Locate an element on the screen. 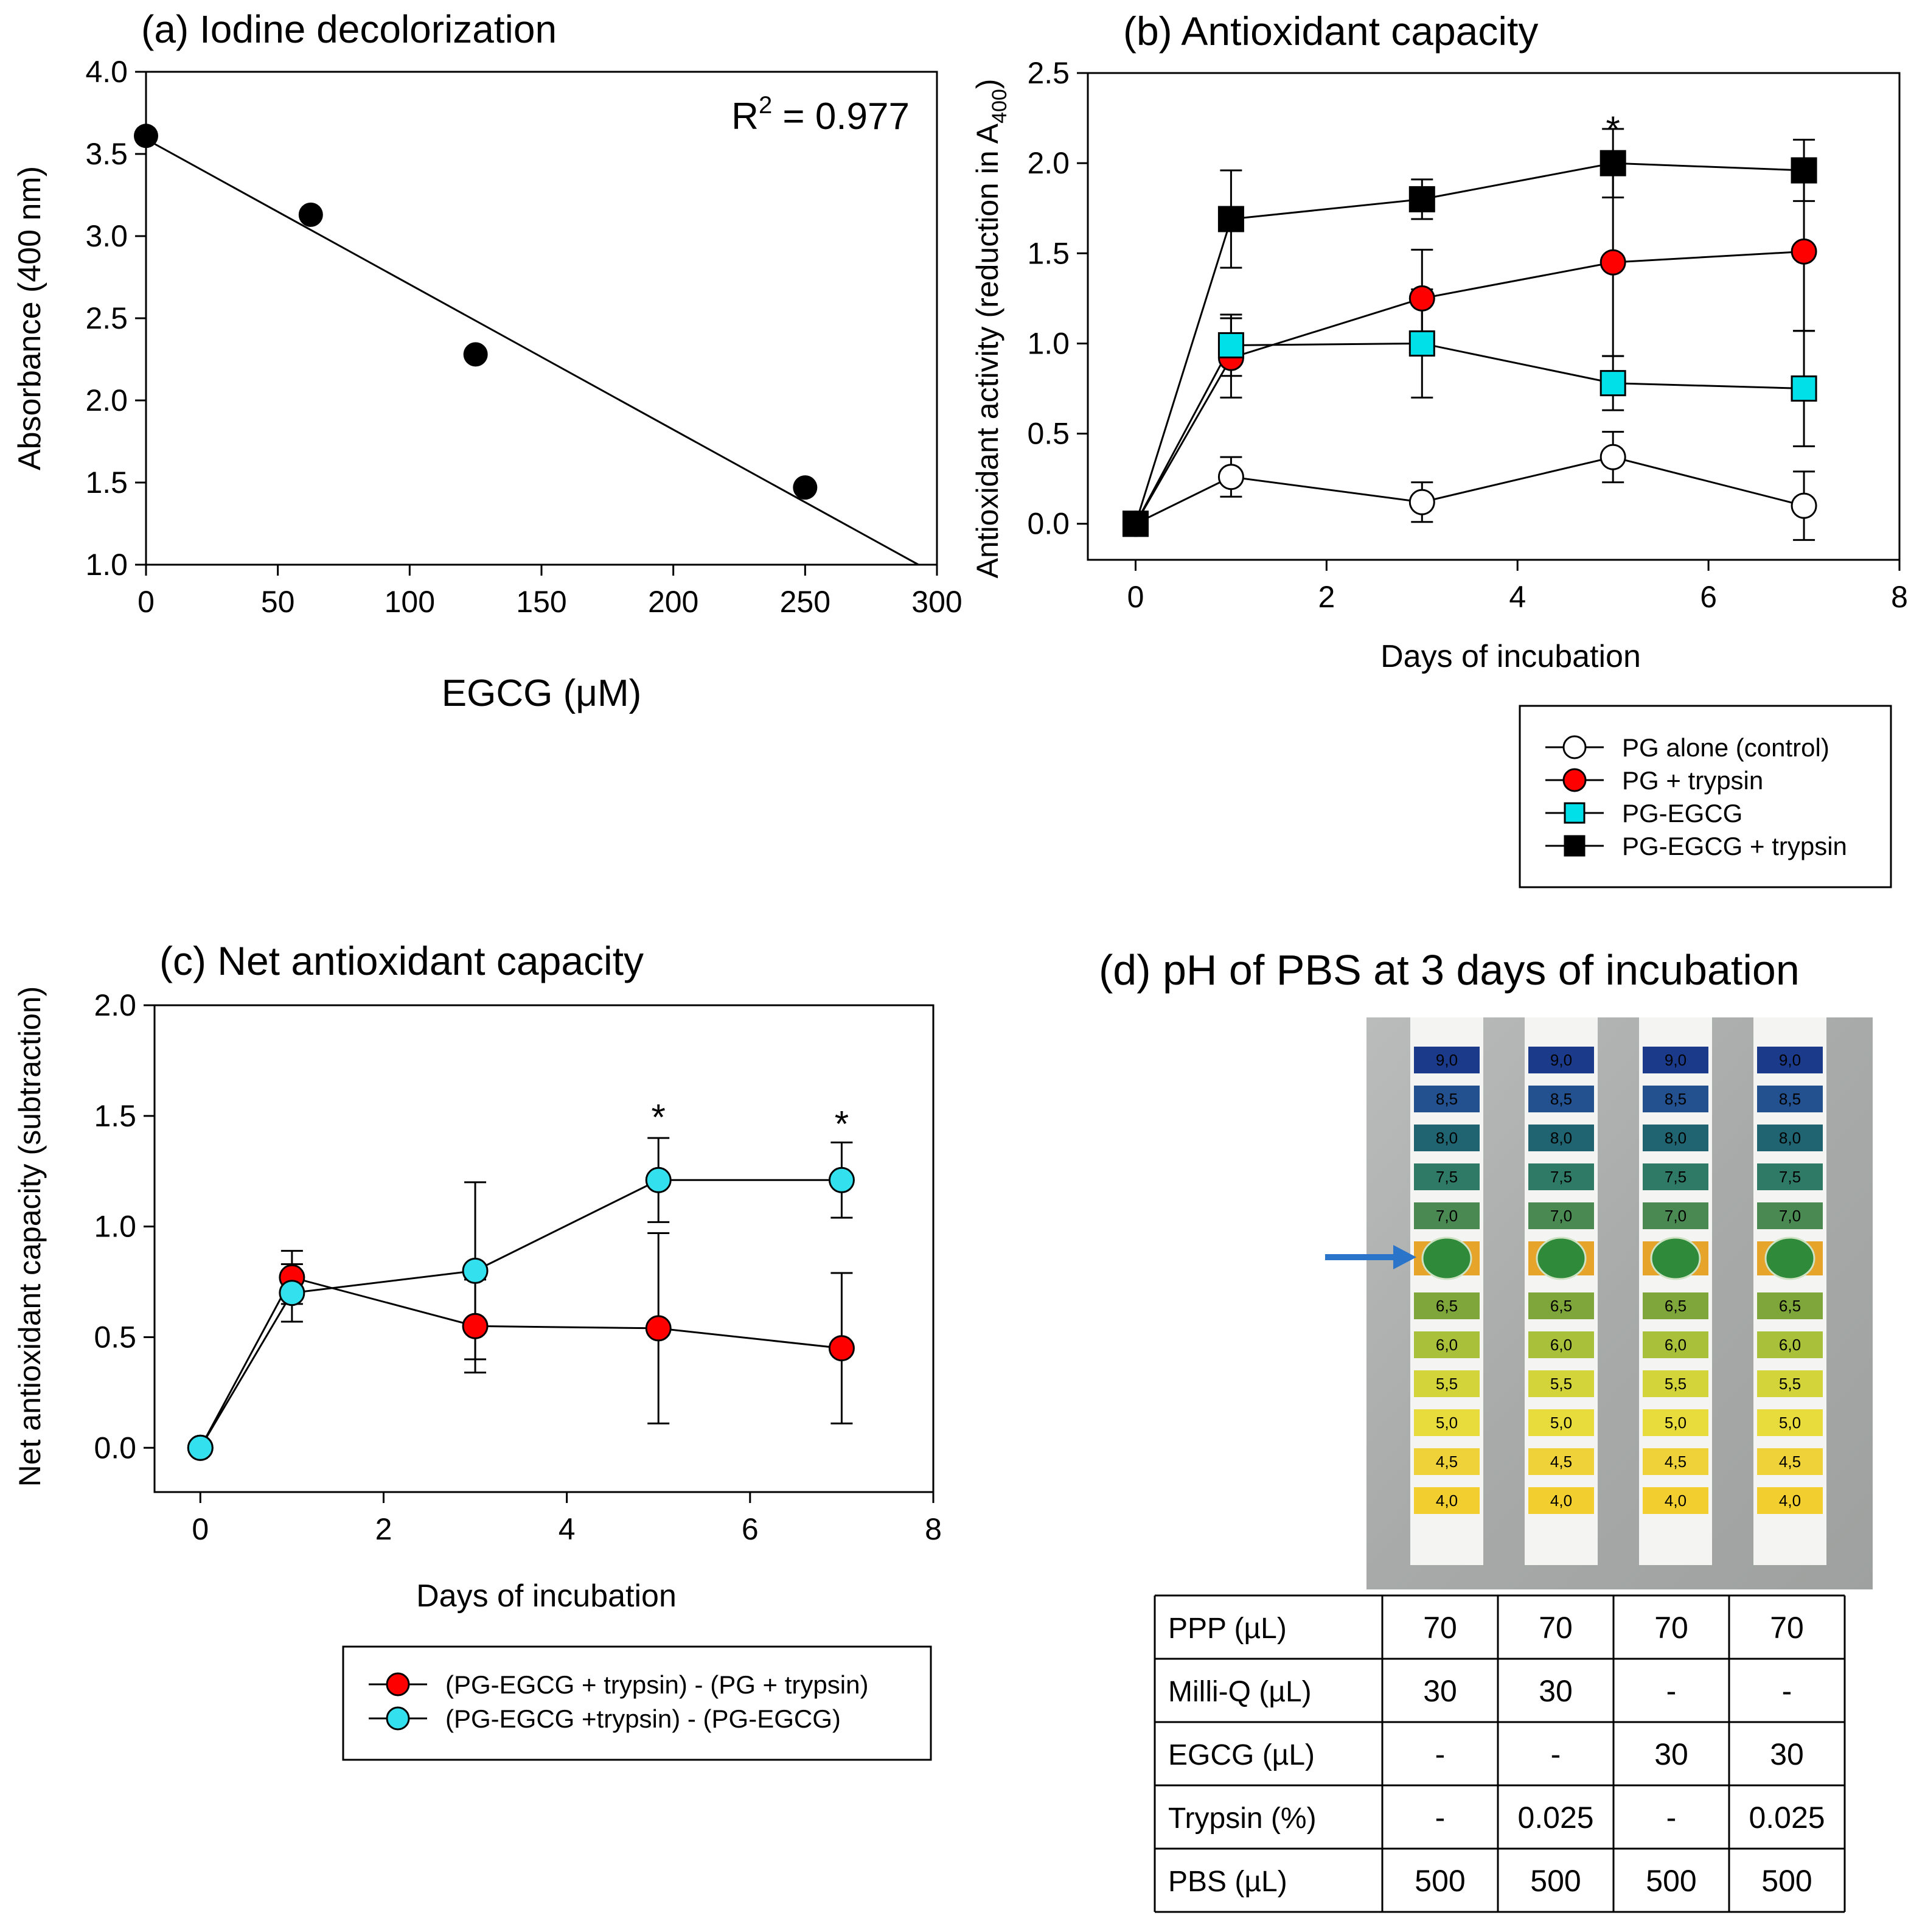  ph-scale-label: 7,0 is located at coordinates (1676, 1216).